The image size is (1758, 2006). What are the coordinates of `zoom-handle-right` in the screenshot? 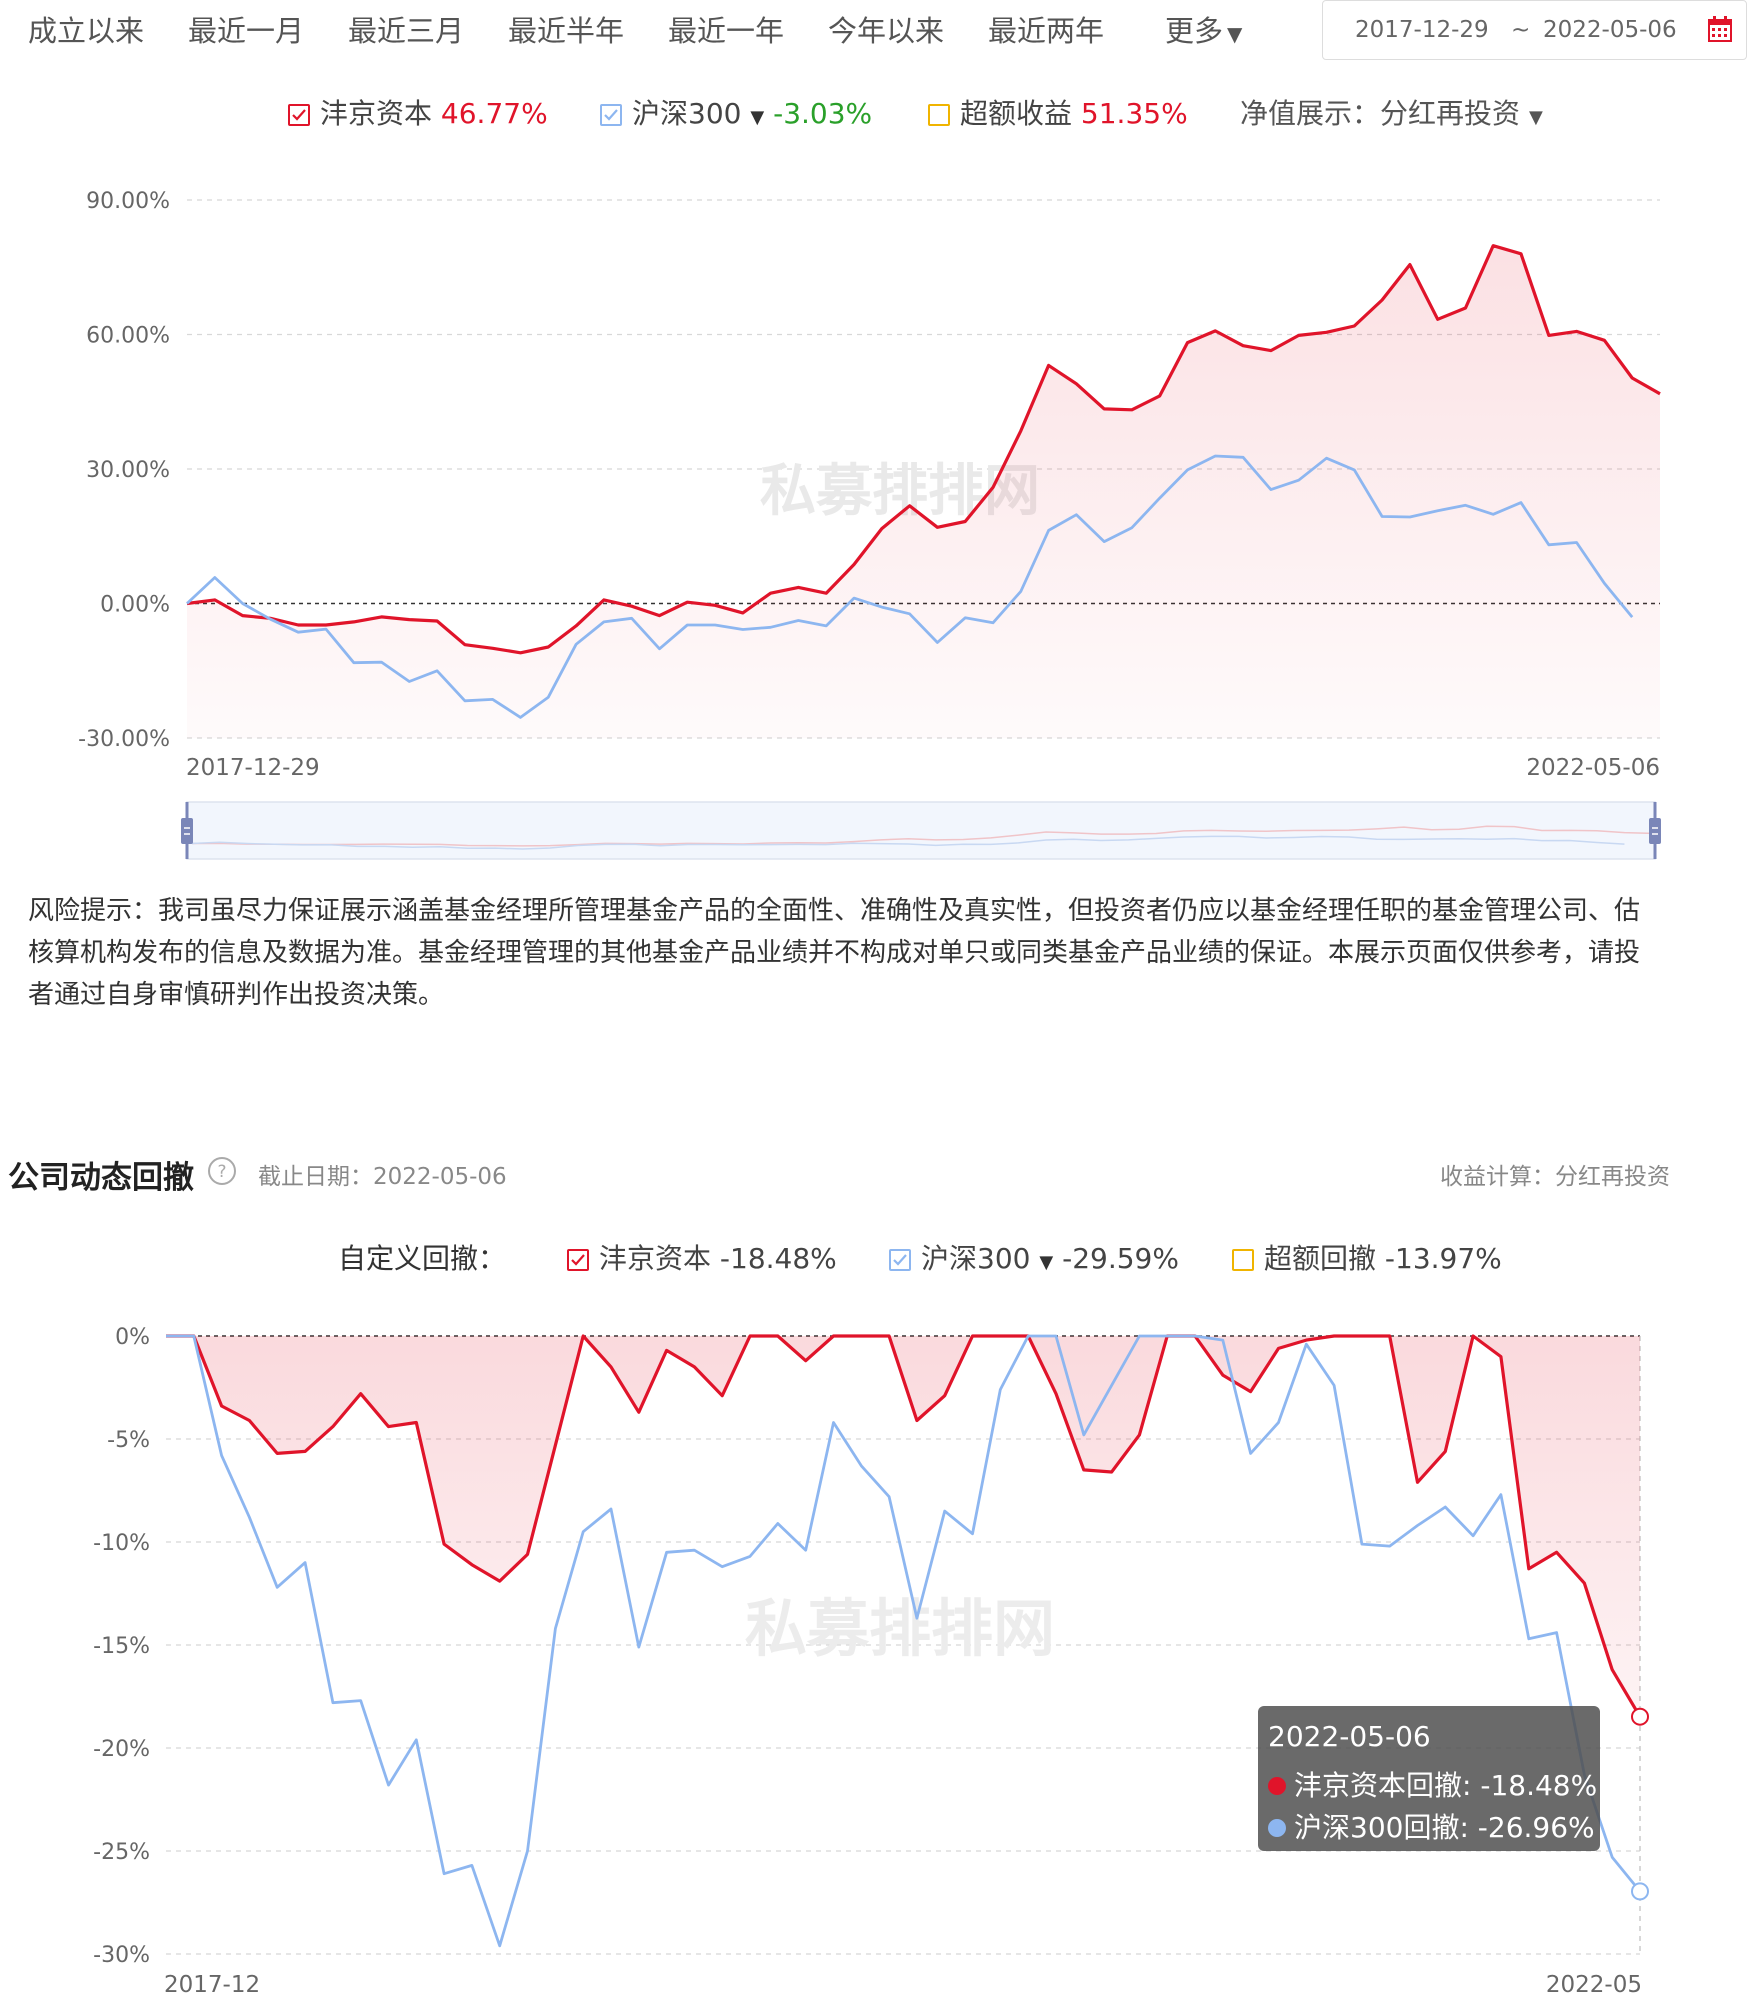 It's located at (1655, 830).